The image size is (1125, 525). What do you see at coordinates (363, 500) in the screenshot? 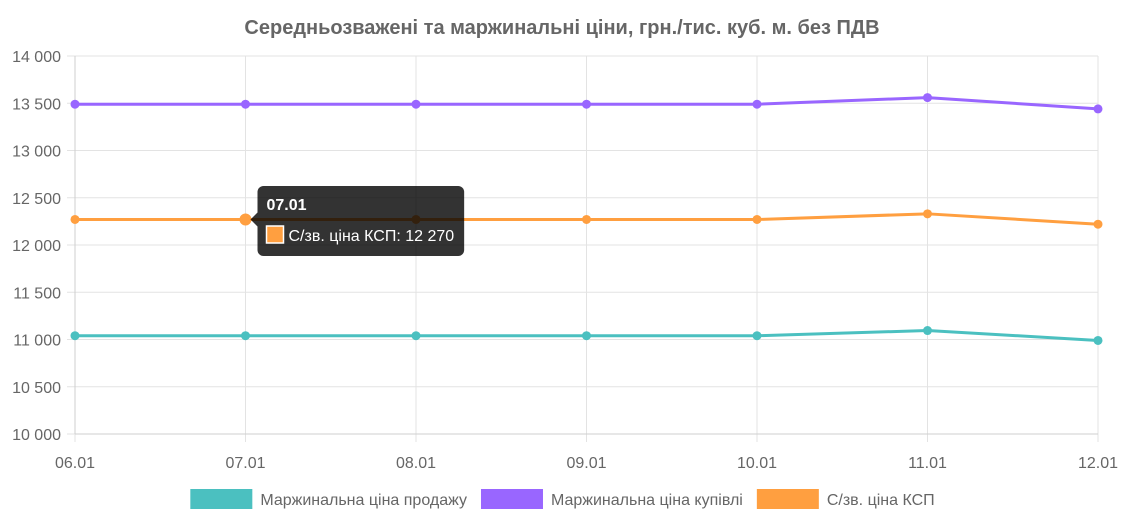
I see `legend-label: Маржинальна ціна продажу` at bounding box center [363, 500].